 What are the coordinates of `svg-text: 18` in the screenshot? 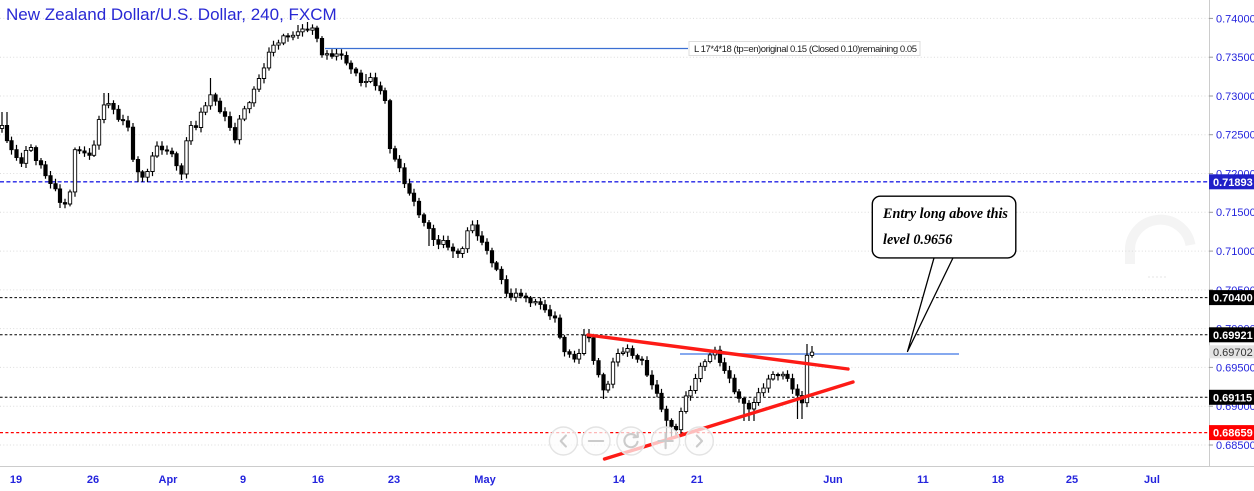 It's located at (998, 480).